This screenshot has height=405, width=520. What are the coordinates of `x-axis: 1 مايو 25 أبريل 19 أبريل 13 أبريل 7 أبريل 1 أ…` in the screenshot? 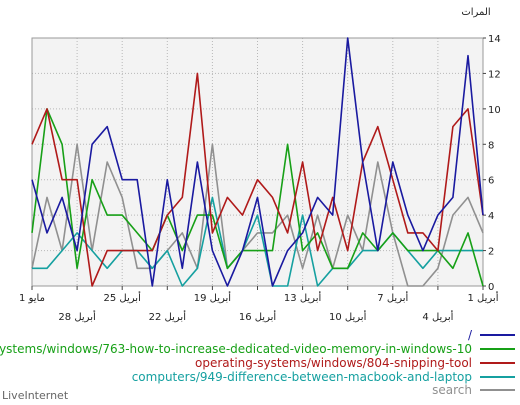 It's located at (259, 304).